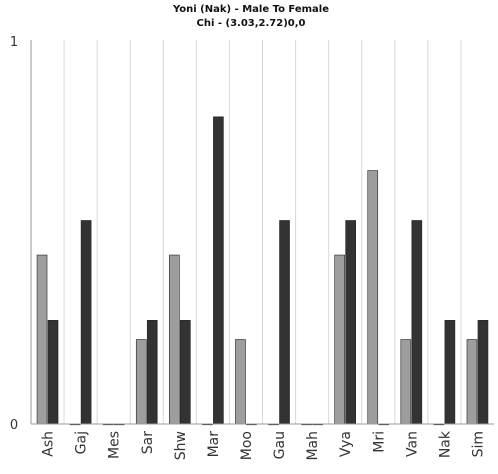 The height and width of the screenshot is (474, 498). I want to click on x-tick-label: Nak, so click(445, 444).